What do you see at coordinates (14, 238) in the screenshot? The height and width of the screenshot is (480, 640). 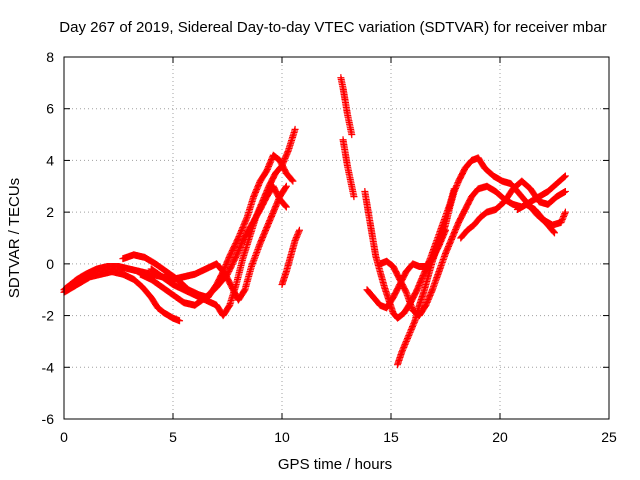 I see `y-axis-label: SDTVAR / TECUs` at bounding box center [14, 238].